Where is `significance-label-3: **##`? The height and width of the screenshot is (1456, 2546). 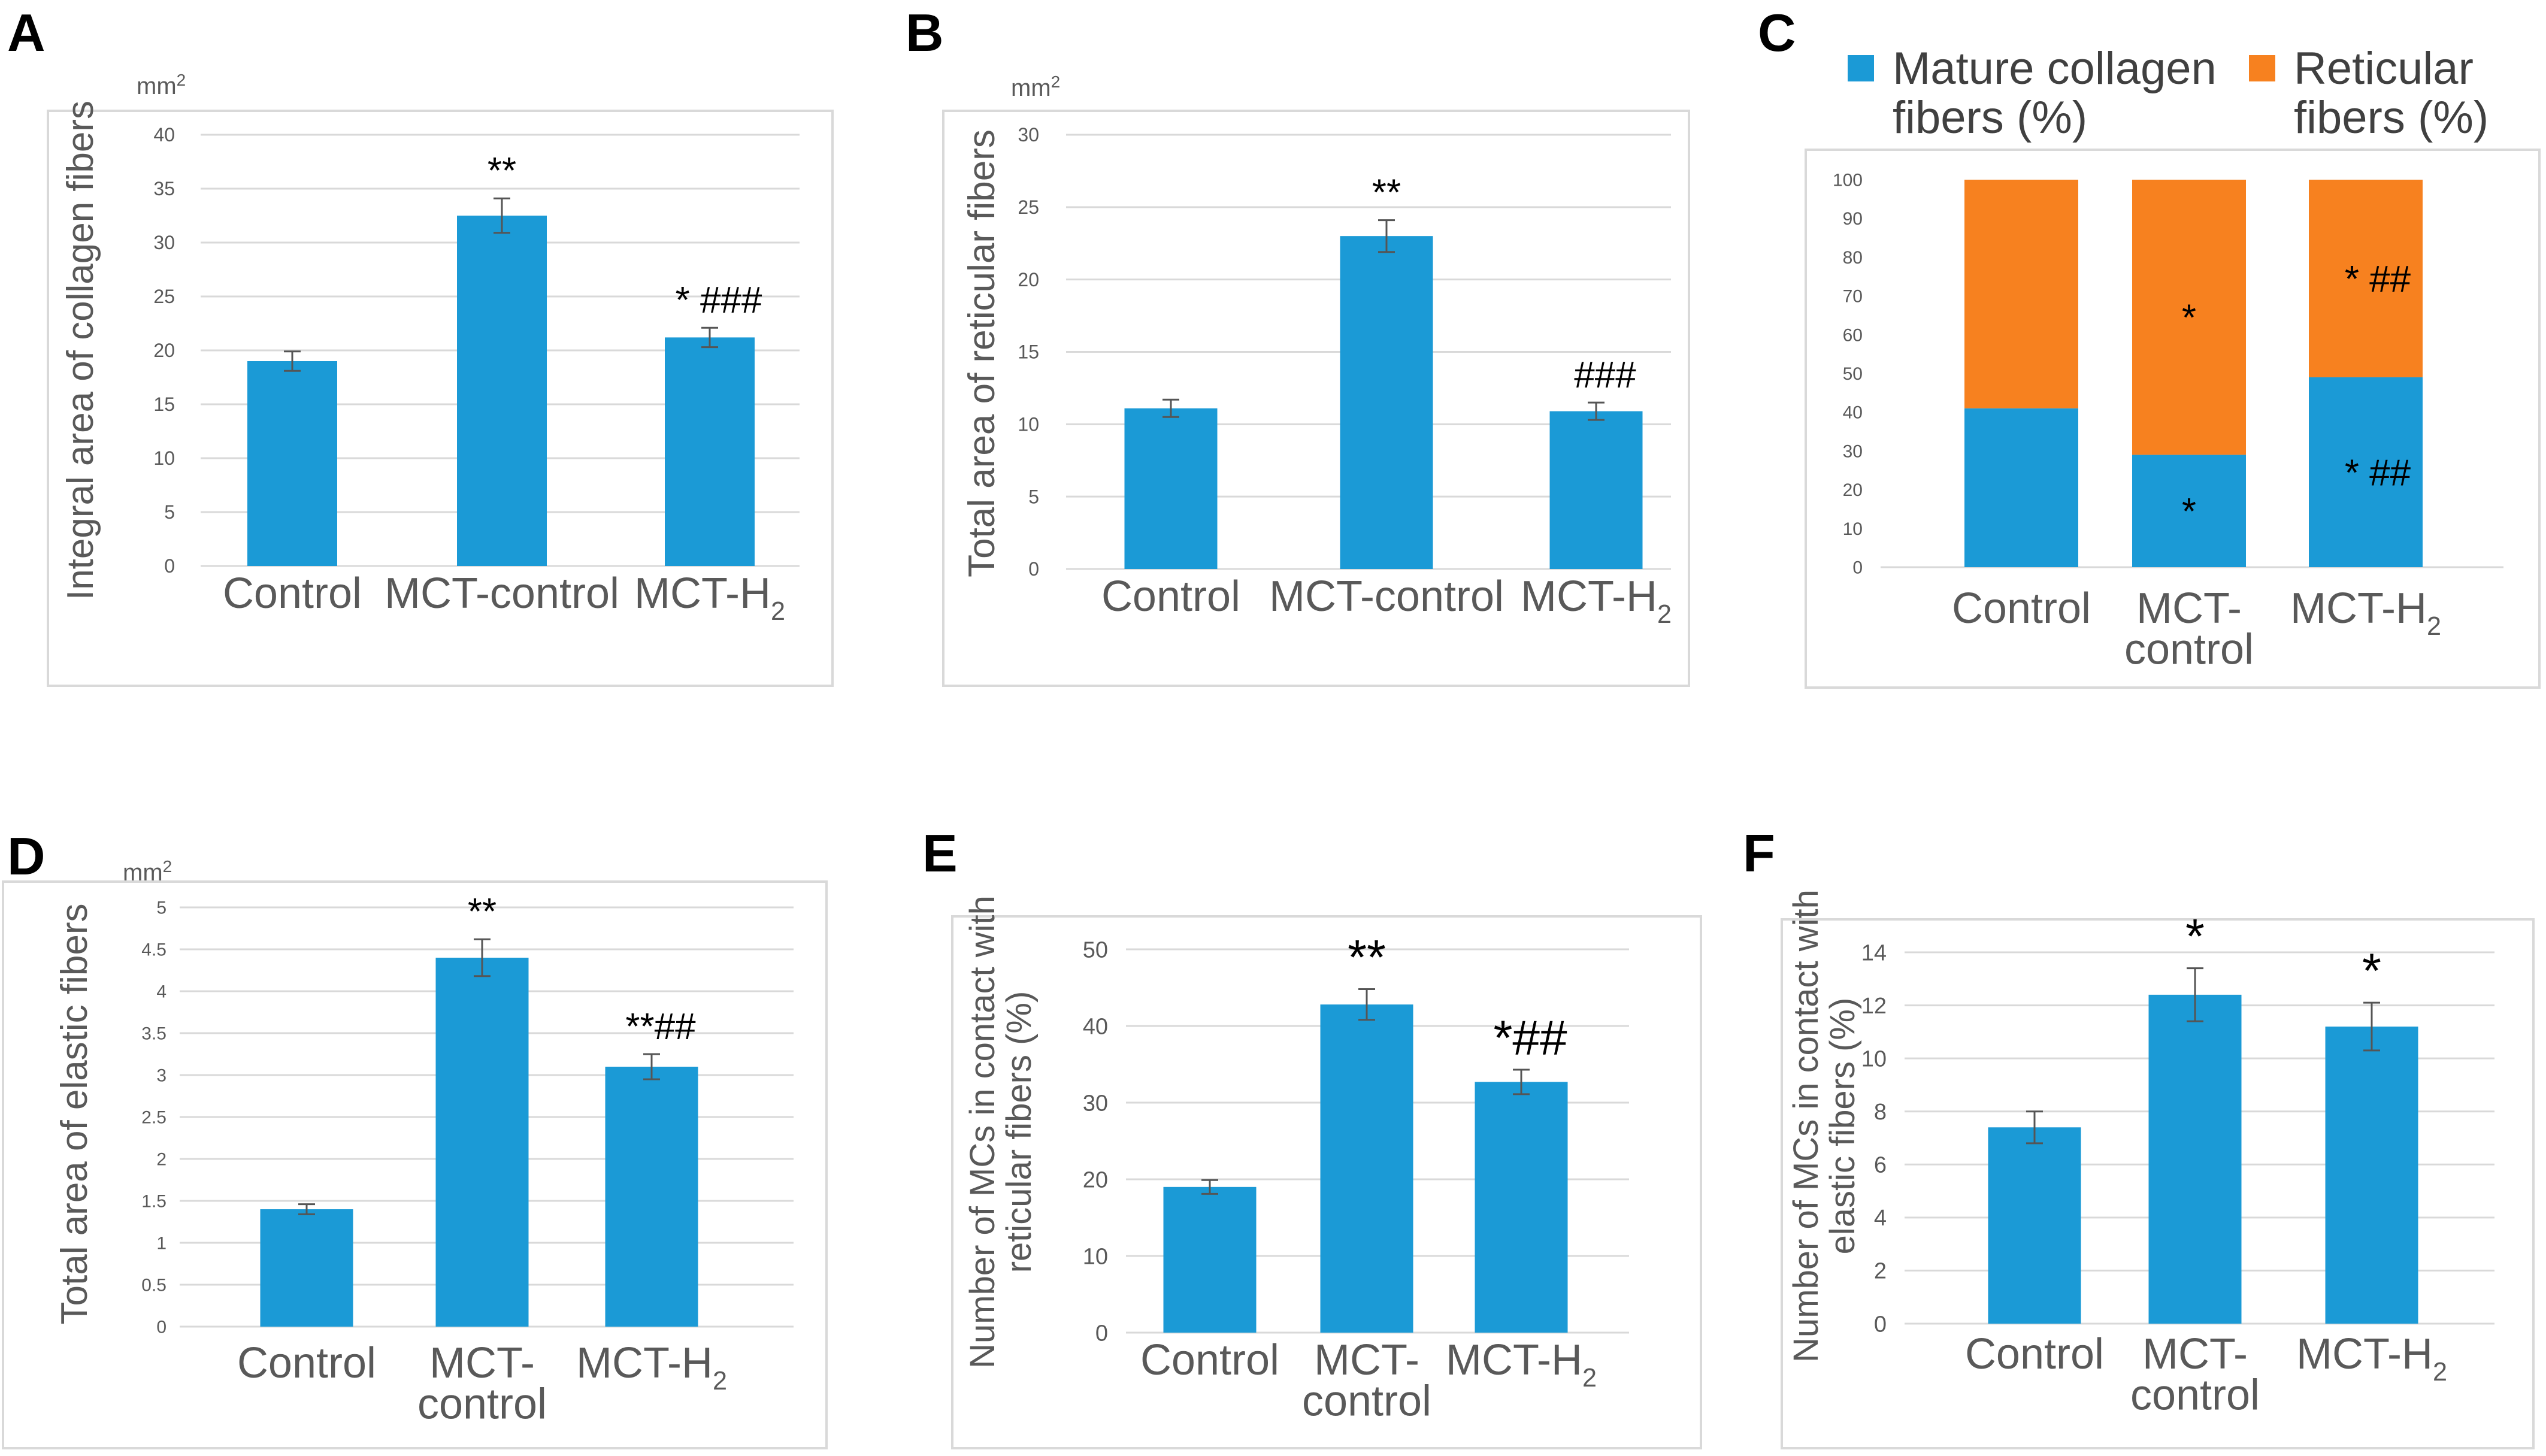 significance-label-3: **## is located at coordinates (660, 1027).